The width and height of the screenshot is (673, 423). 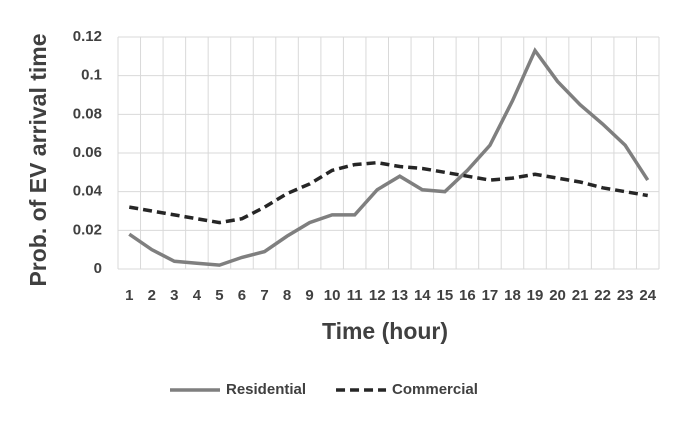 What do you see at coordinates (377, 295) in the screenshot?
I see `x-tick-label: 12` at bounding box center [377, 295].